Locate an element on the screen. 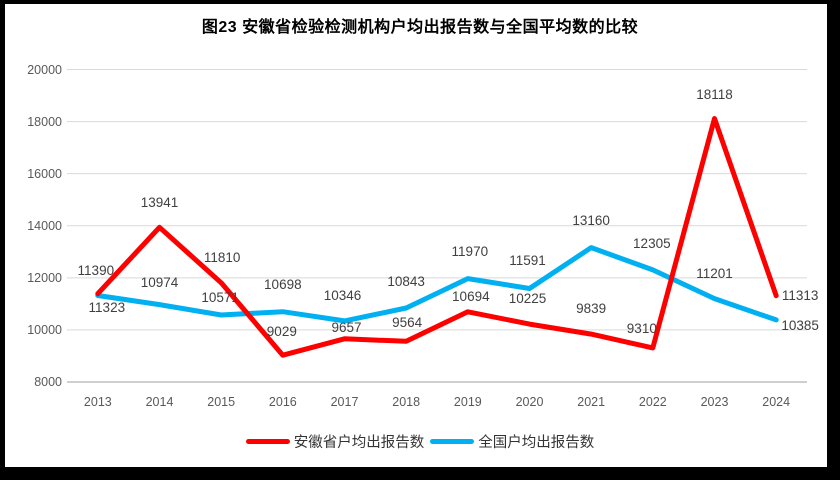 This screenshot has height=480, width=840. x-tick-label: 2022 is located at coordinates (652, 402).